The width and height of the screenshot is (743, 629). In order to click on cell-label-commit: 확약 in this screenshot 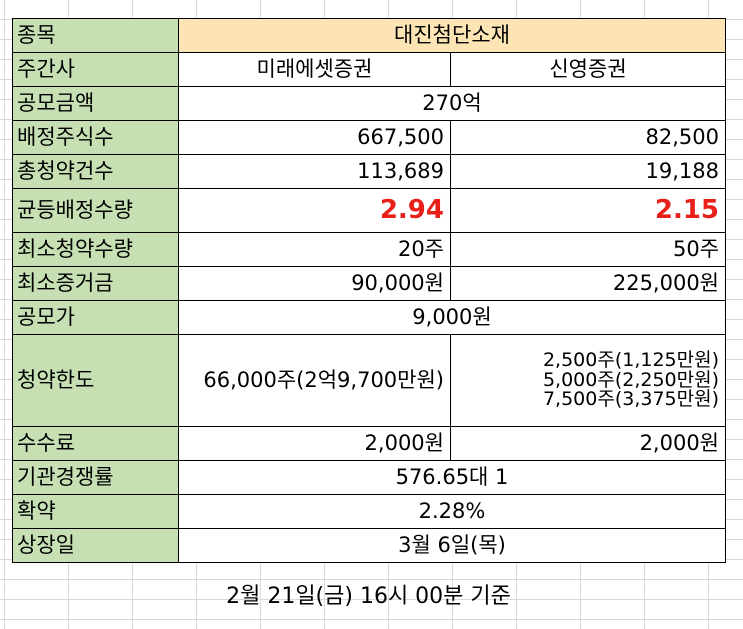, I will do `click(95, 511)`.